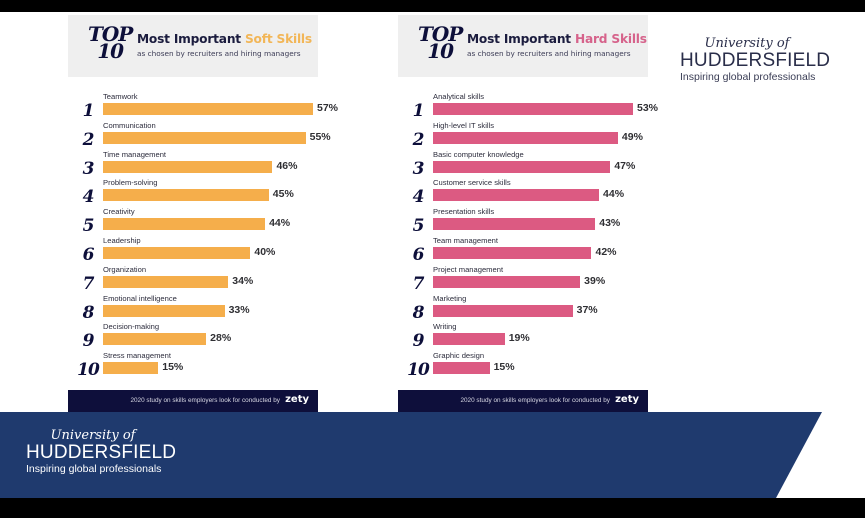 Image resolution: width=865 pixels, height=518 pixels. What do you see at coordinates (125, 269) in the screenshot?
I see `skill-label: Organization` at bounding box center [125, 269].